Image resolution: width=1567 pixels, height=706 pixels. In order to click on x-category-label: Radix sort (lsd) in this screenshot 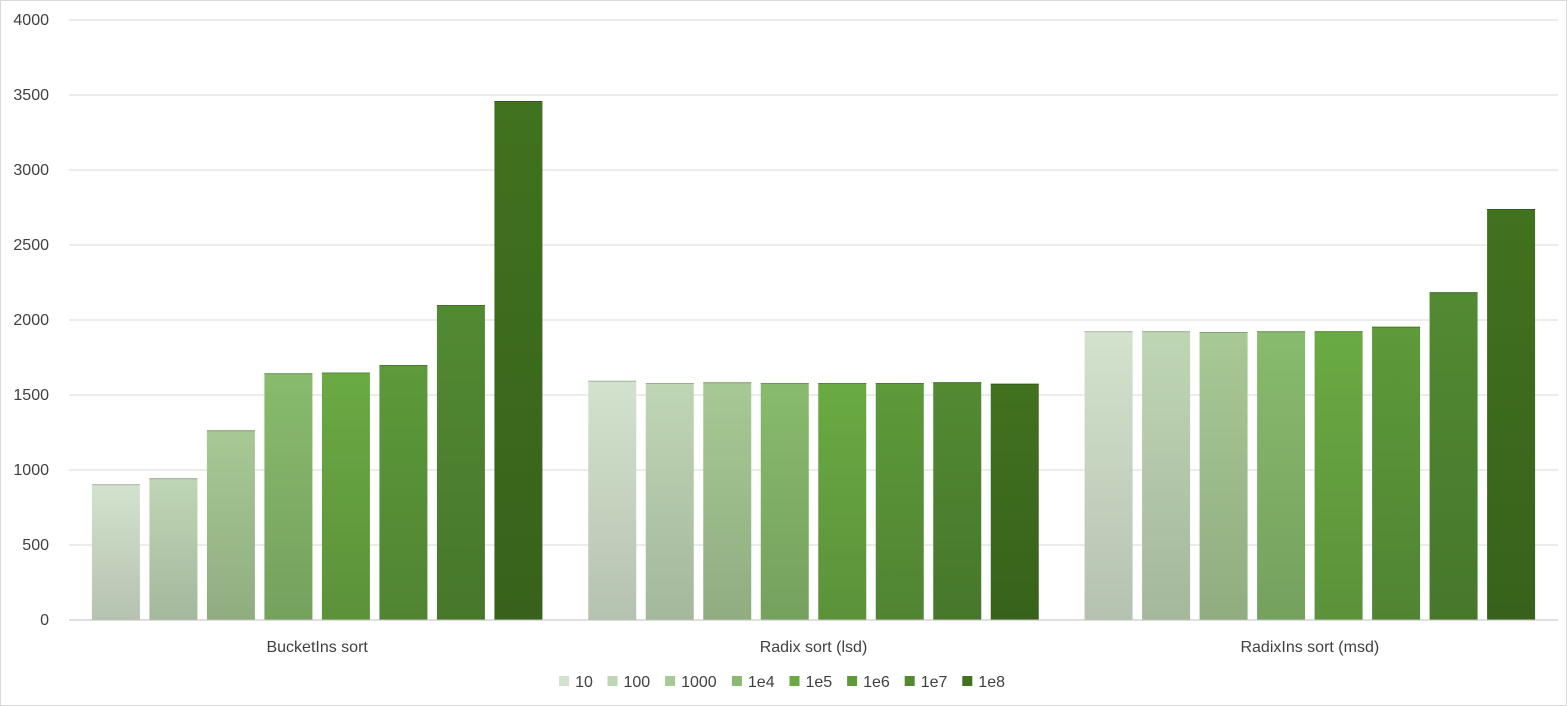, I will do `click(814, 647)`.